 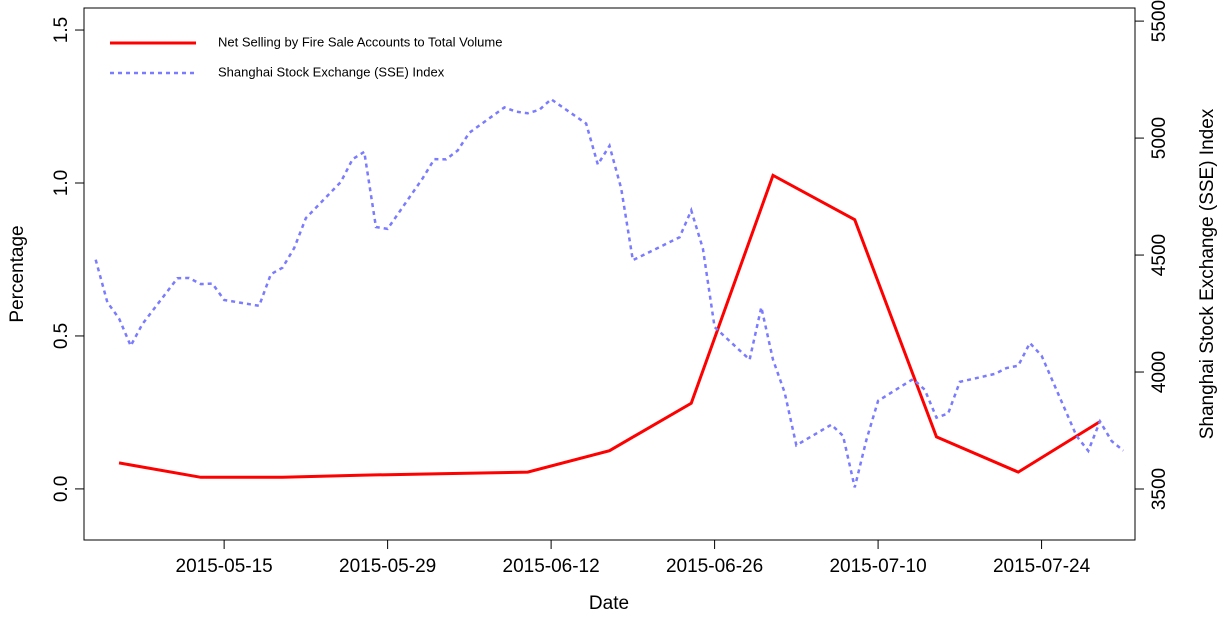 I want to click on x-tick-label: 2015-06-12, so click(x=551, y=566).